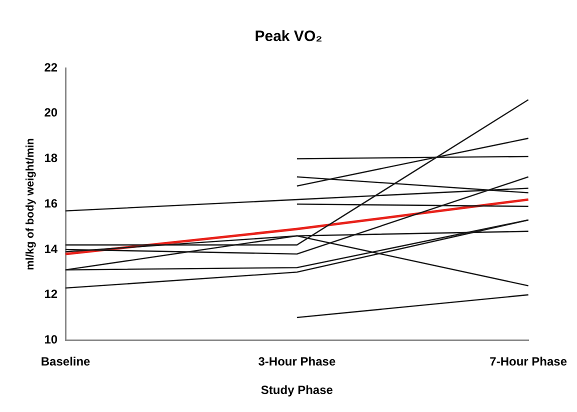  I want to click on x-tick-label: 3-Hour Phase, so click(297, 361).